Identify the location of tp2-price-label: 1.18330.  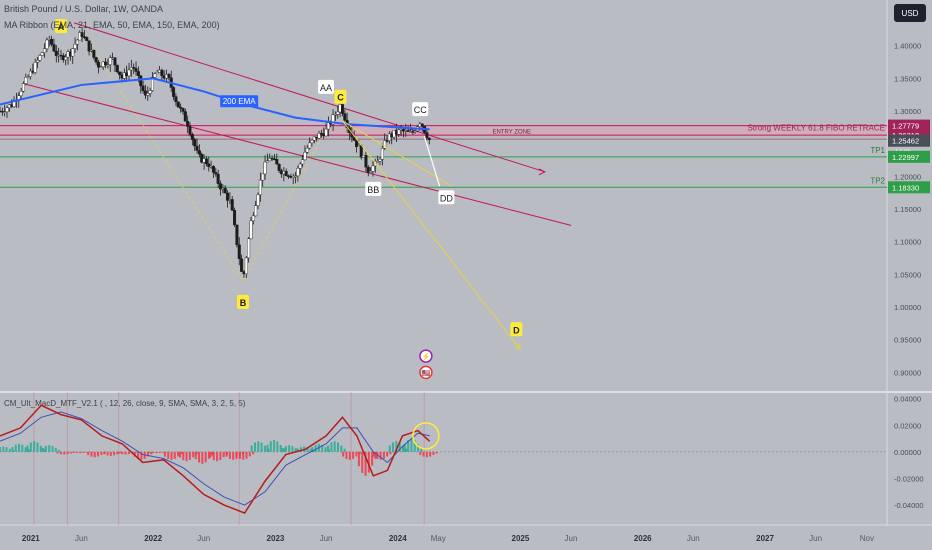
(905, 187).